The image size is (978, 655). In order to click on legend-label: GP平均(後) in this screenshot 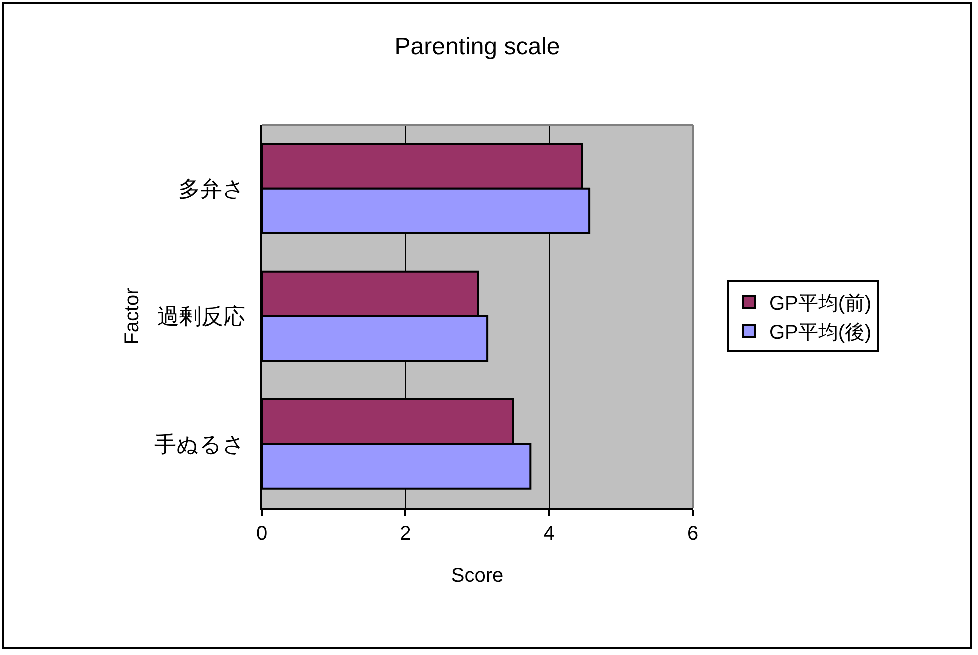, I will do `click(820, 333)`.